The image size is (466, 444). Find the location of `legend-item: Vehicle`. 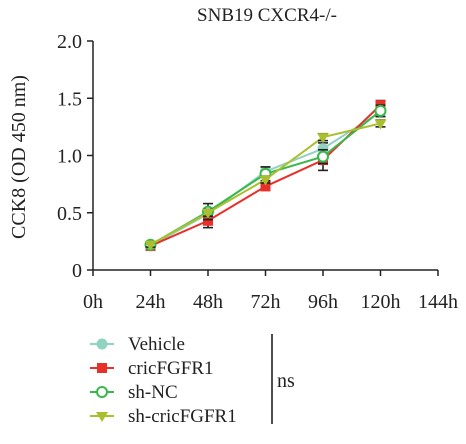

legend-item: Vehicle is located at coordinates (137, 344).